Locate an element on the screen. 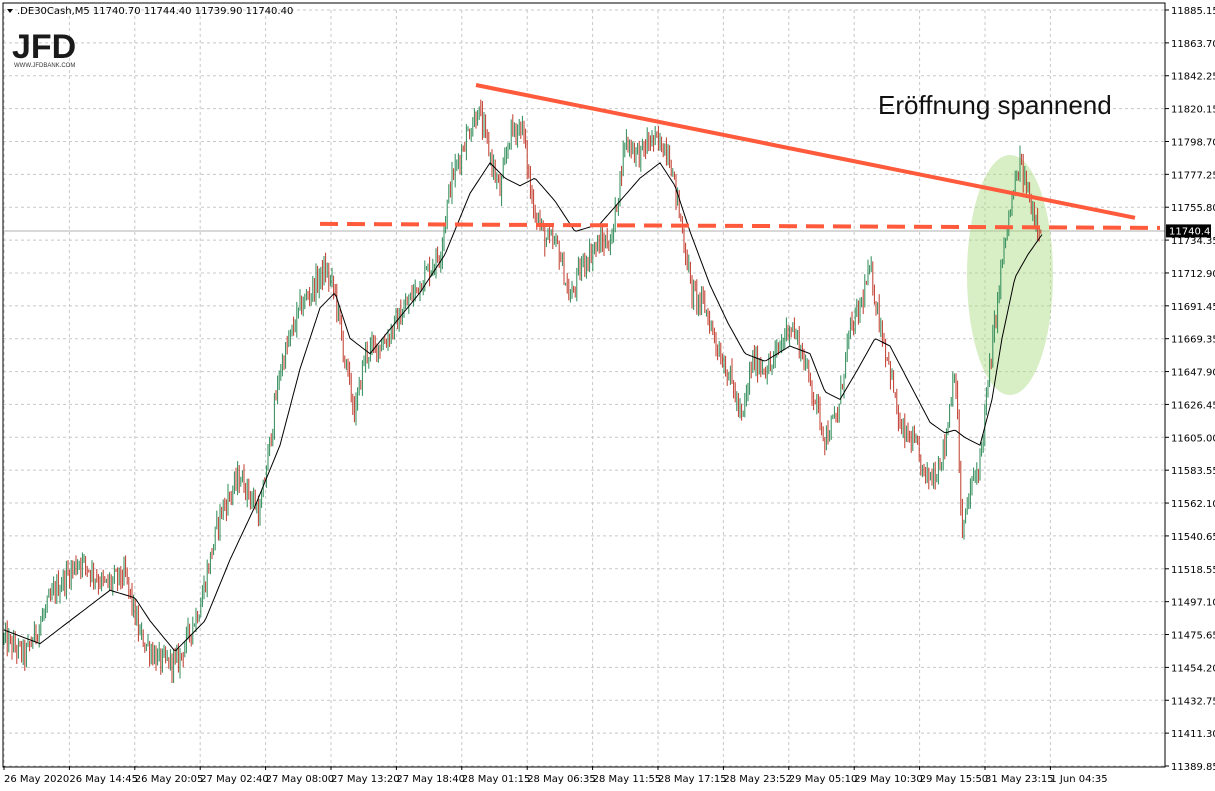 The width and height of the screenshot is (1215, 791). y-tick-label: 11842.25 is located at coordinates (1193, 77).